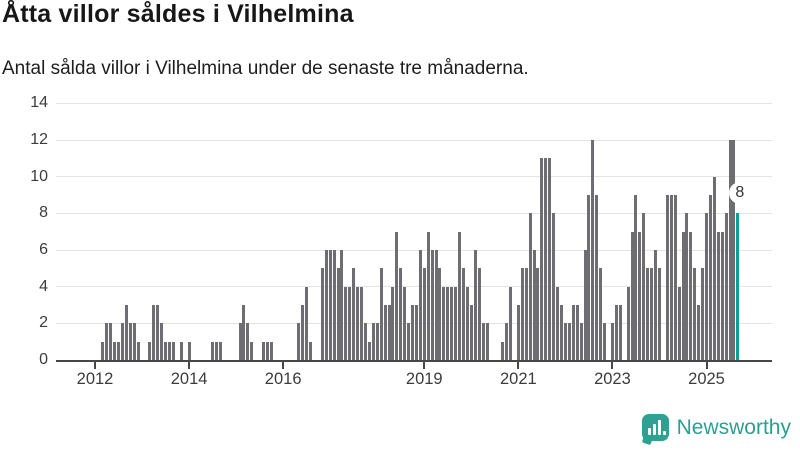 This screenshot has height=450, width=800. Describe the element at coordinates (189, 379) in the screenshot. I see `x-axis-label: 2014` at that location.